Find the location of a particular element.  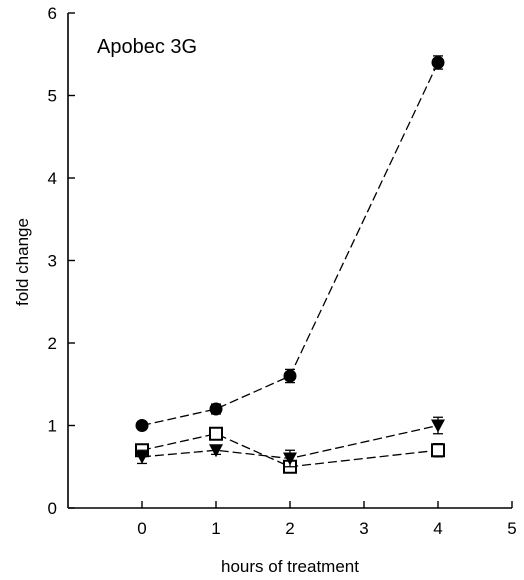

x-tick-label: 0 is located at coordinates (141, 528).